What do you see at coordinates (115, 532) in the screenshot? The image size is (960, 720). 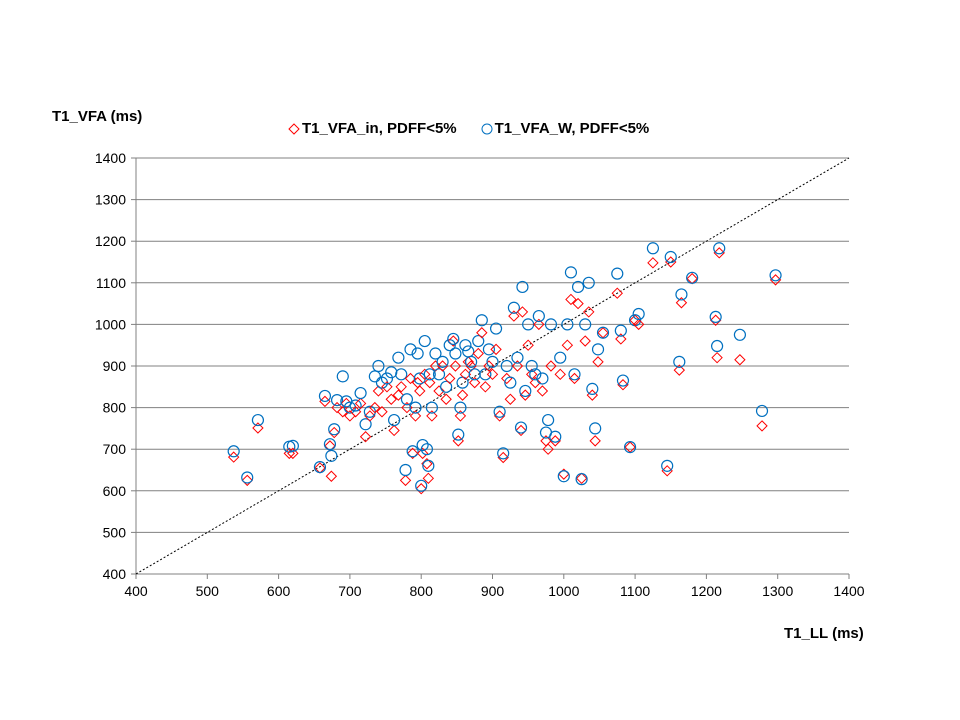 I see `y-tick-label: 500` at bounding box center [115, 532].